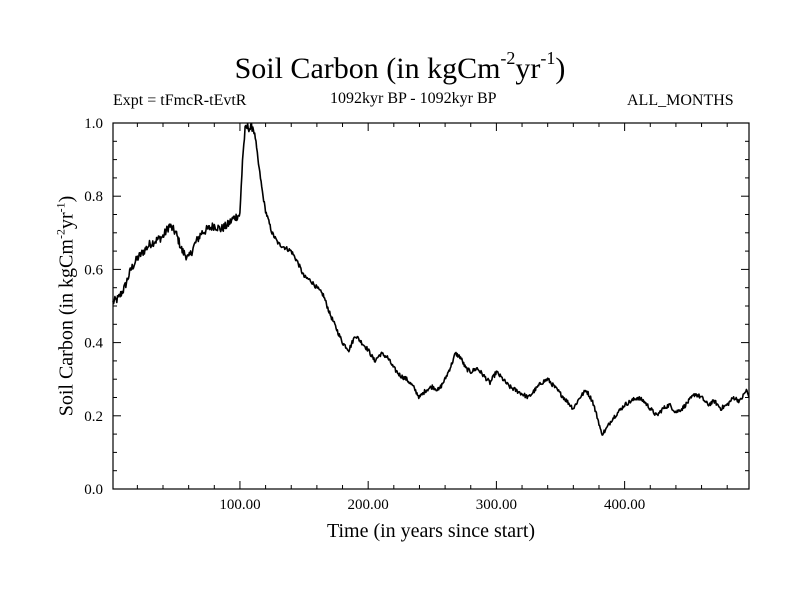 This screenshot has height=600, width=800. I want to click on chart-title: Soil Carbon (in kgCm-2yr-1), so click(400, 66).